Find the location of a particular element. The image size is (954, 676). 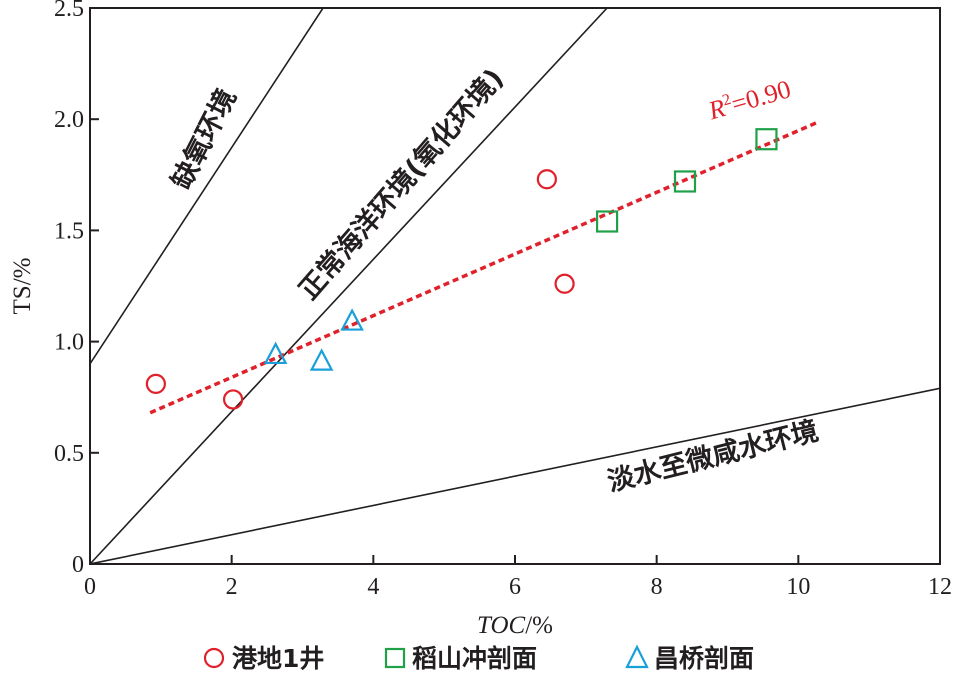

y-tick-label: 1.0 is located at coordinates (69, 343).